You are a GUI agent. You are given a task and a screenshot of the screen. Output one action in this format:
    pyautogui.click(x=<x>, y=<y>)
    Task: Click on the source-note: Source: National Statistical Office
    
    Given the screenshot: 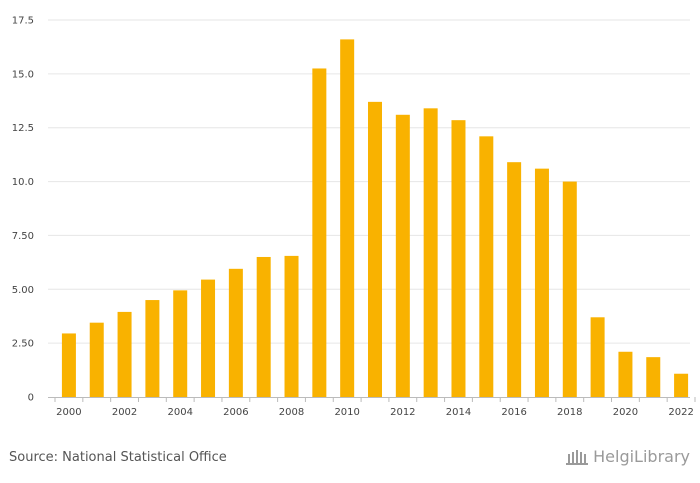 What is the action you would take?
    pyautogui.click(x=118, y=457)
    